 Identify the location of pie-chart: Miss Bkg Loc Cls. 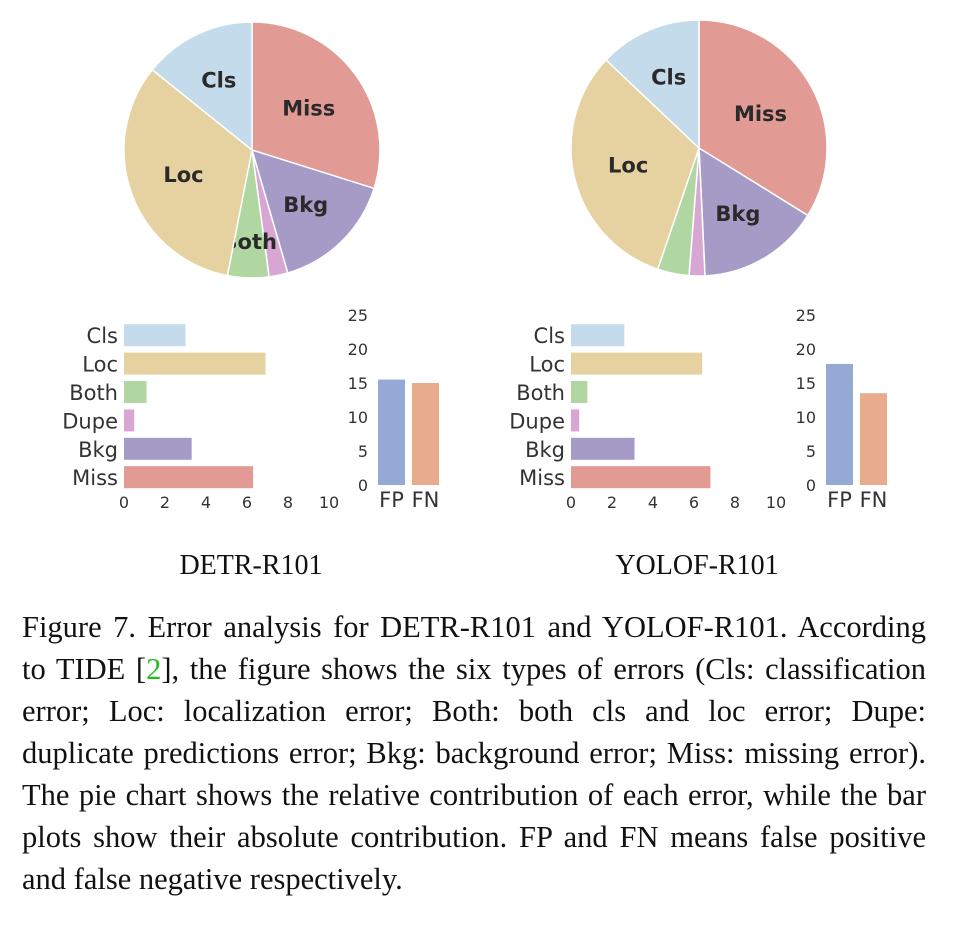
(699, 148).